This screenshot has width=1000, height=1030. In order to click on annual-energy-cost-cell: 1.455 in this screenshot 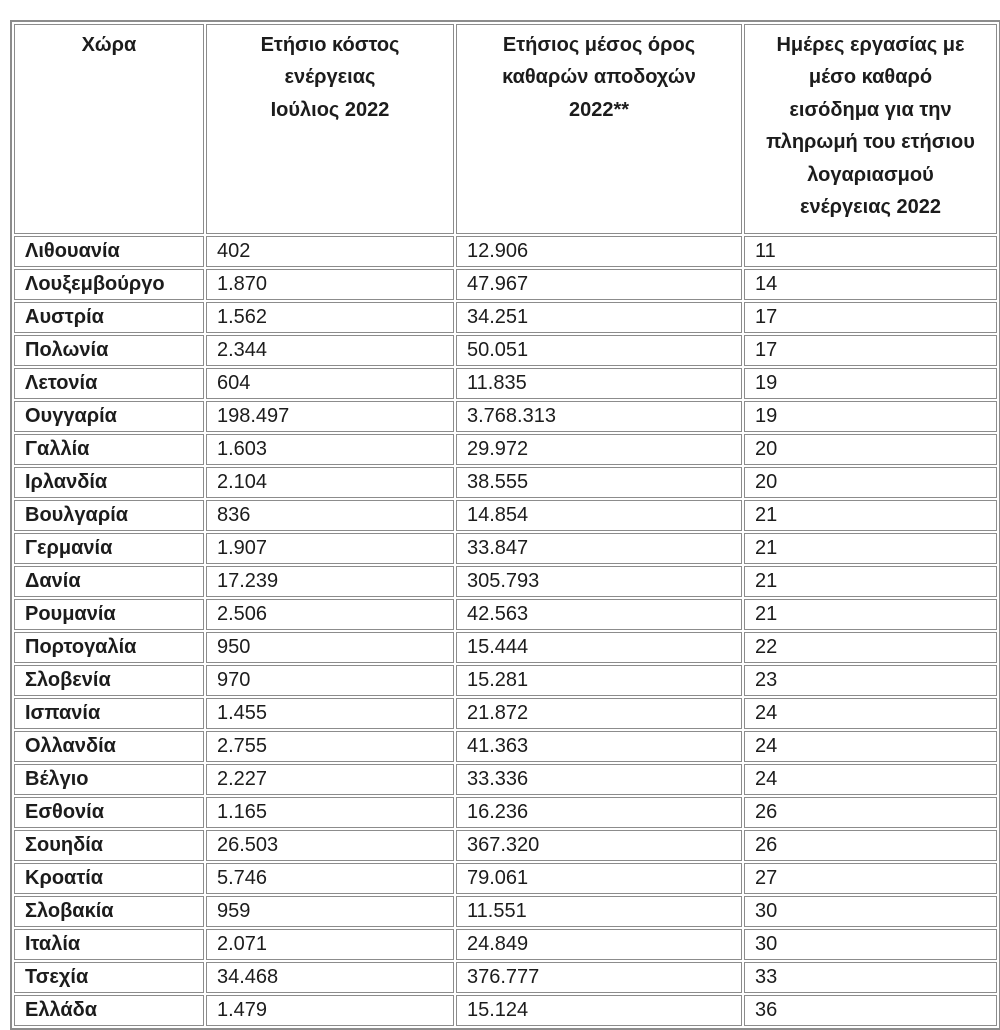, I will do `click(330, 713)`.